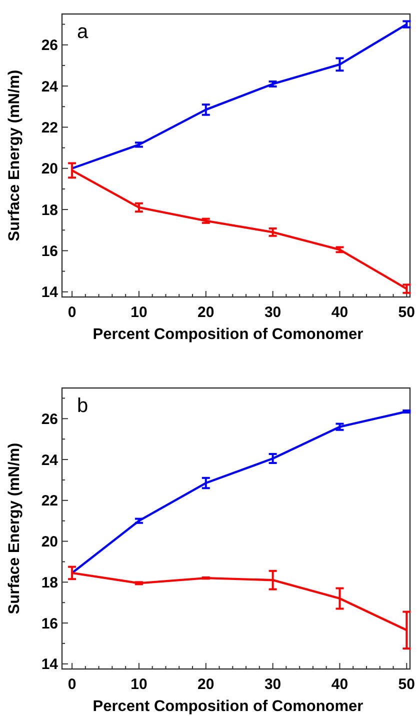  Describe the element at coordinates (83, 32) in the screenshot. I see `annotation: a` at that location.